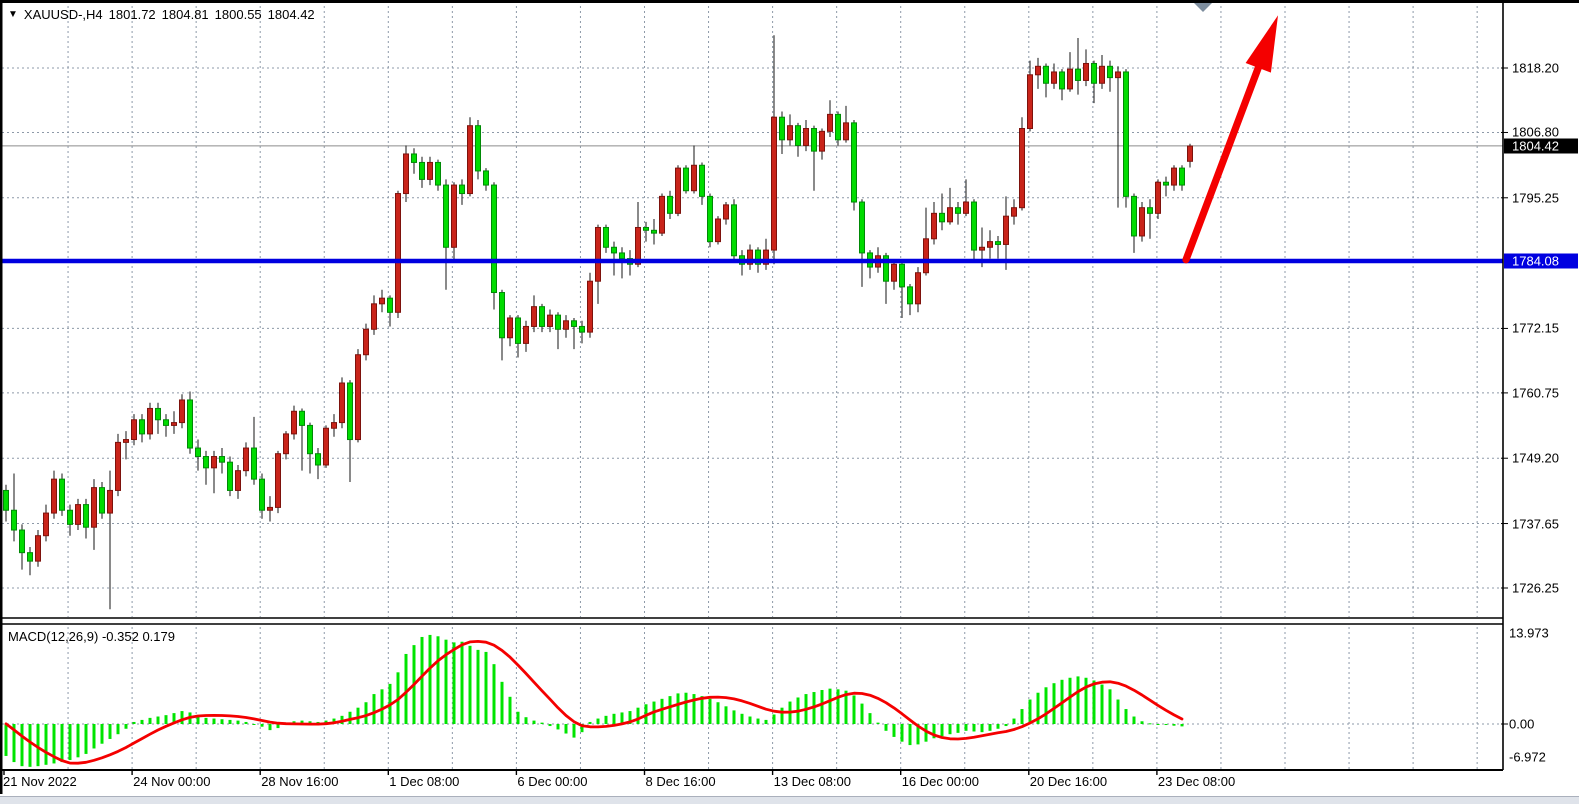  I want to click on ohlc-readout: 1801.72 1804.81 1800.55 1804.42, so click(215, 14).